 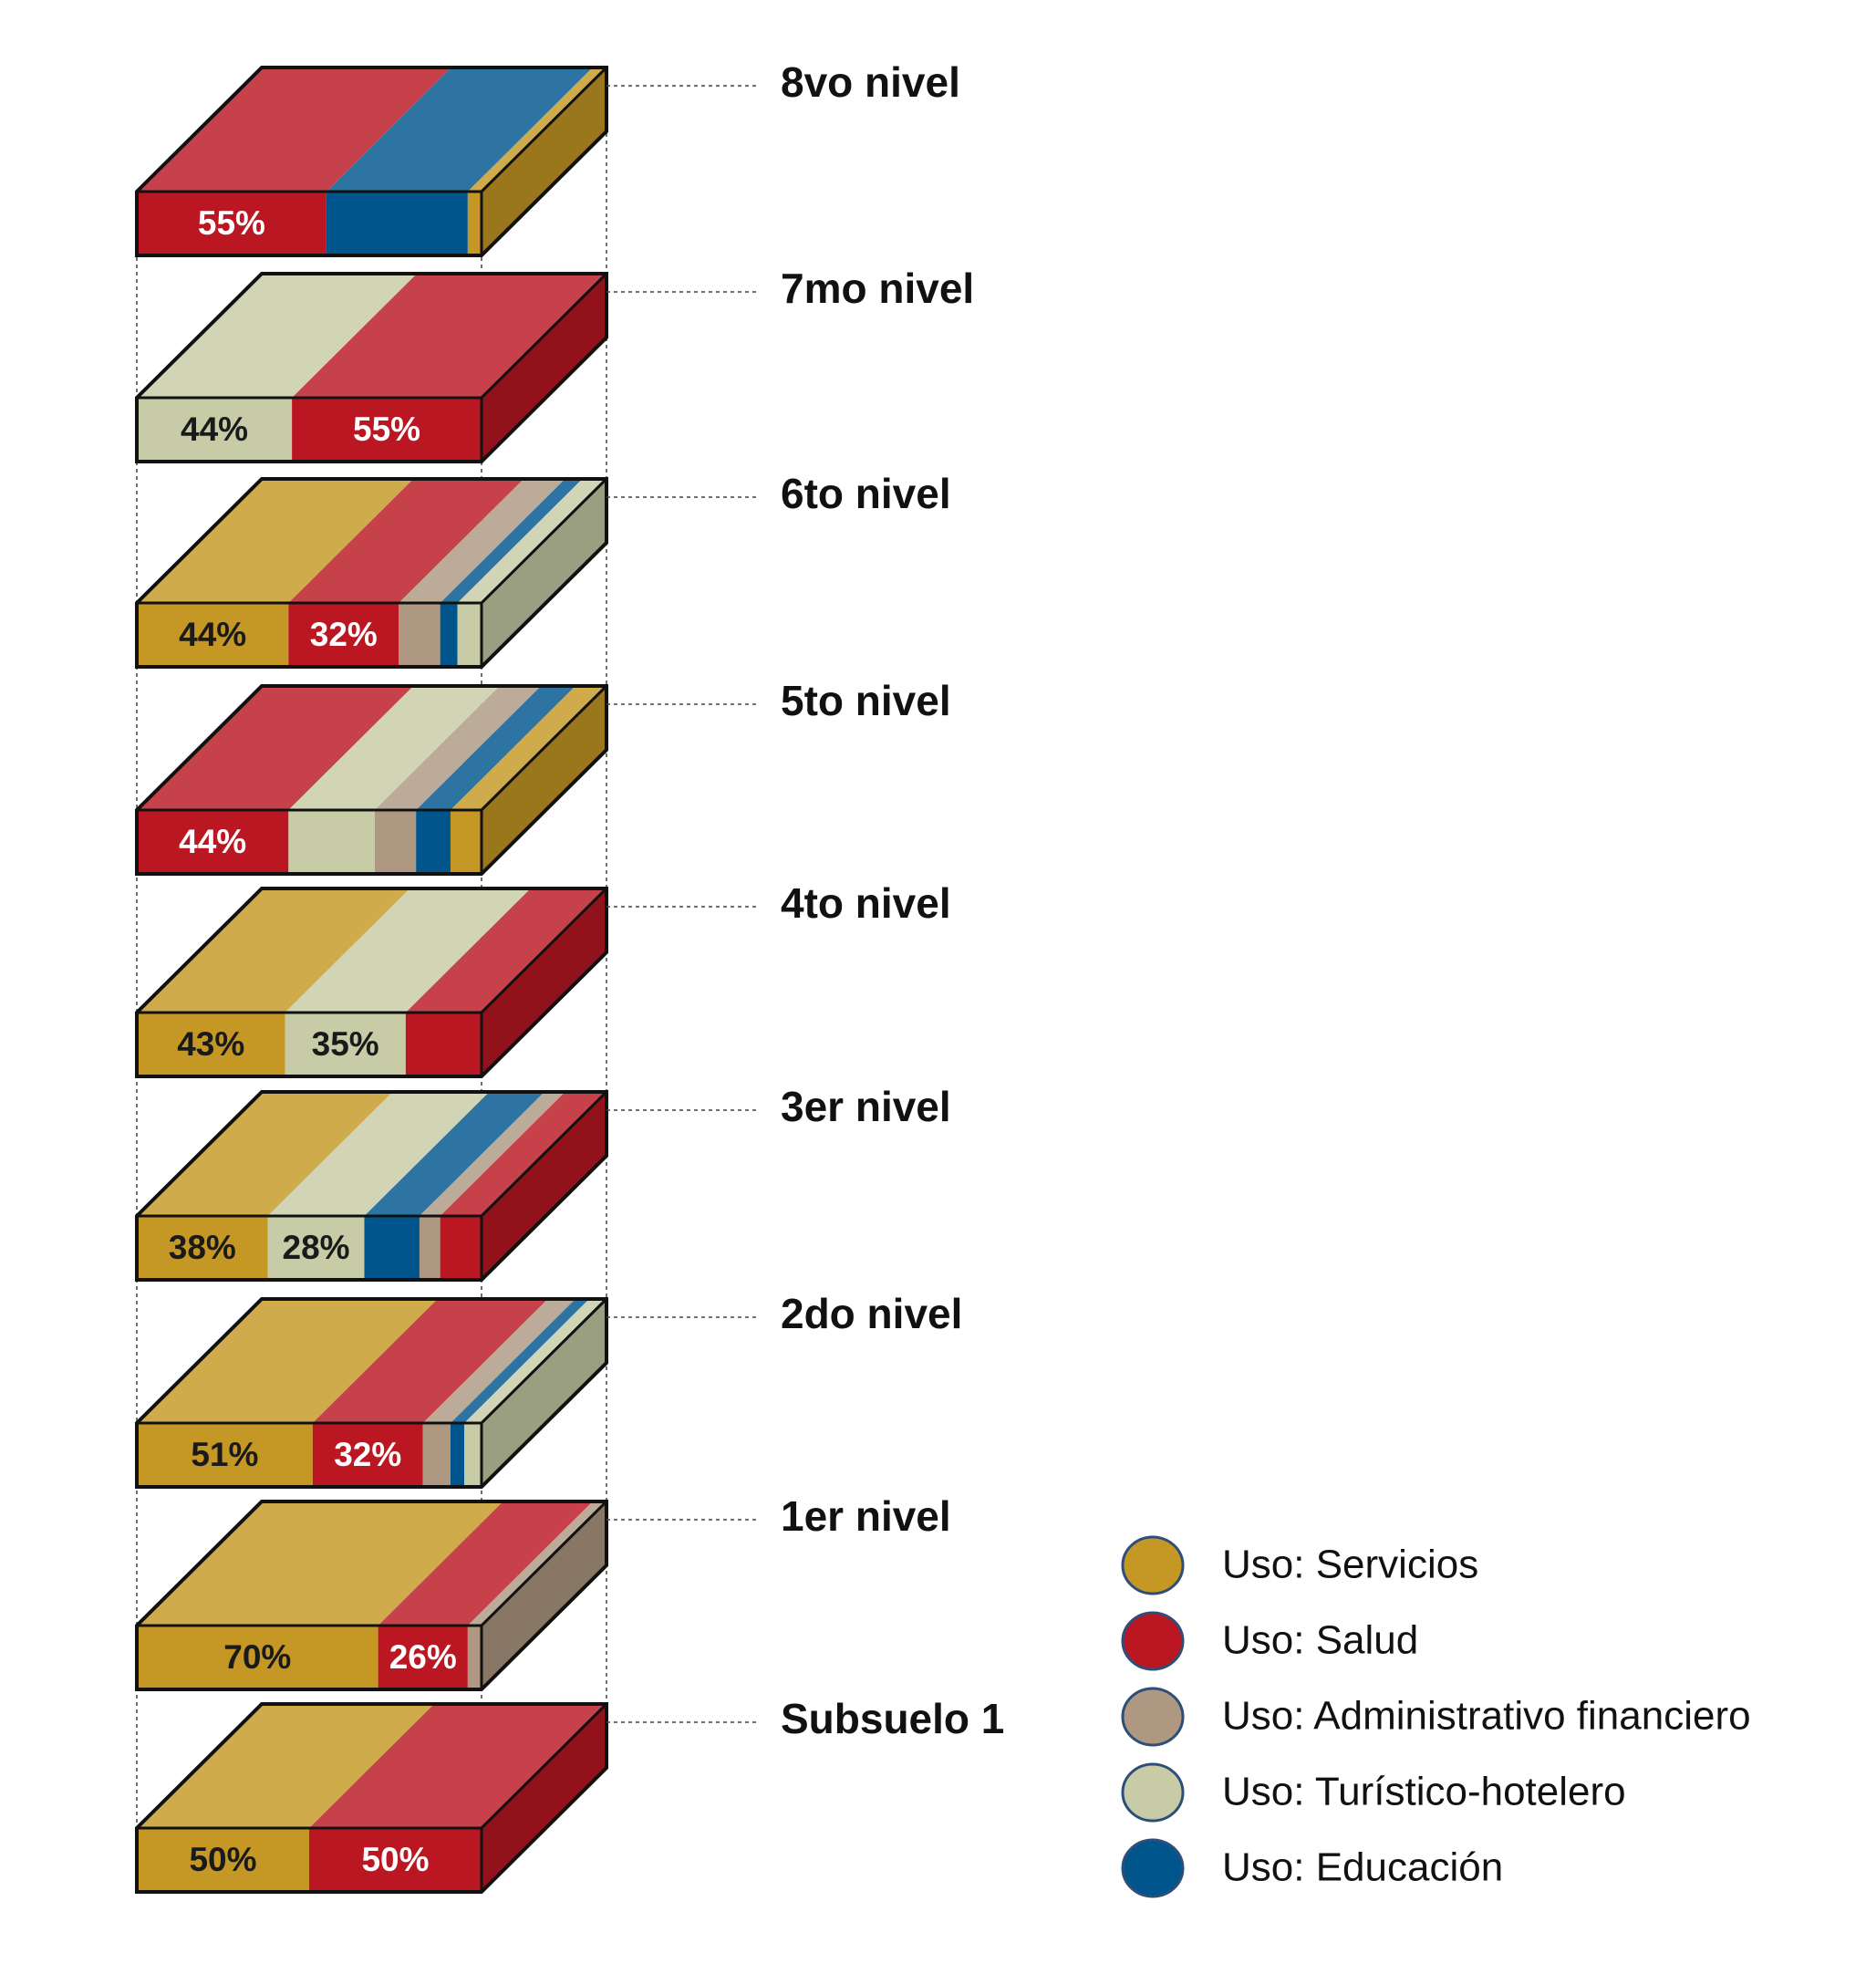 I want to click on level-name: 4to nivel, so click(x=866, y=903).